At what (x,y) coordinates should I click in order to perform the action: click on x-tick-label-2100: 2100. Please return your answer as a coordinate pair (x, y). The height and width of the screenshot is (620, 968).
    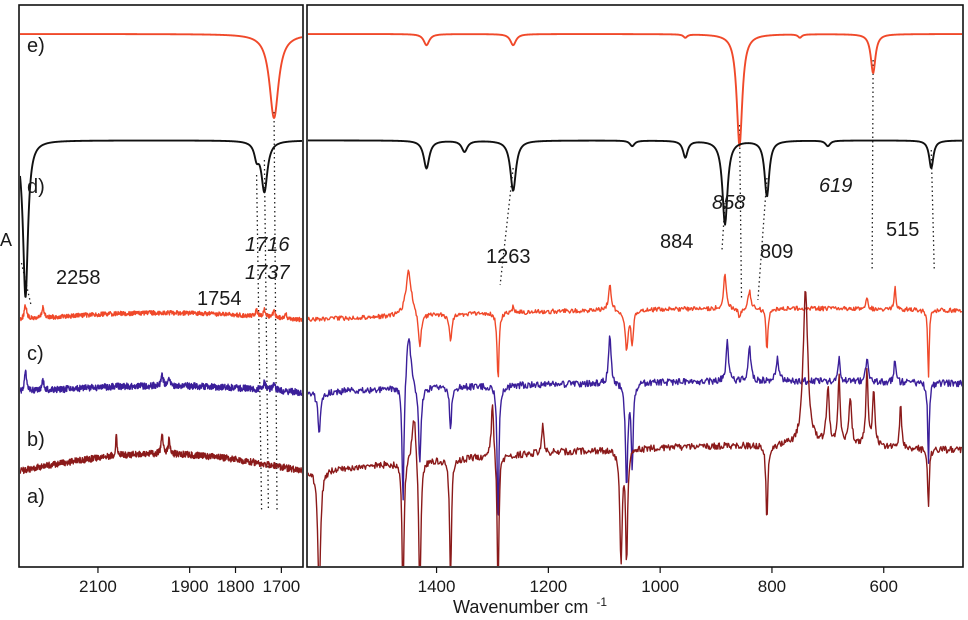
    Looking at the image, I should click on (98, 586).